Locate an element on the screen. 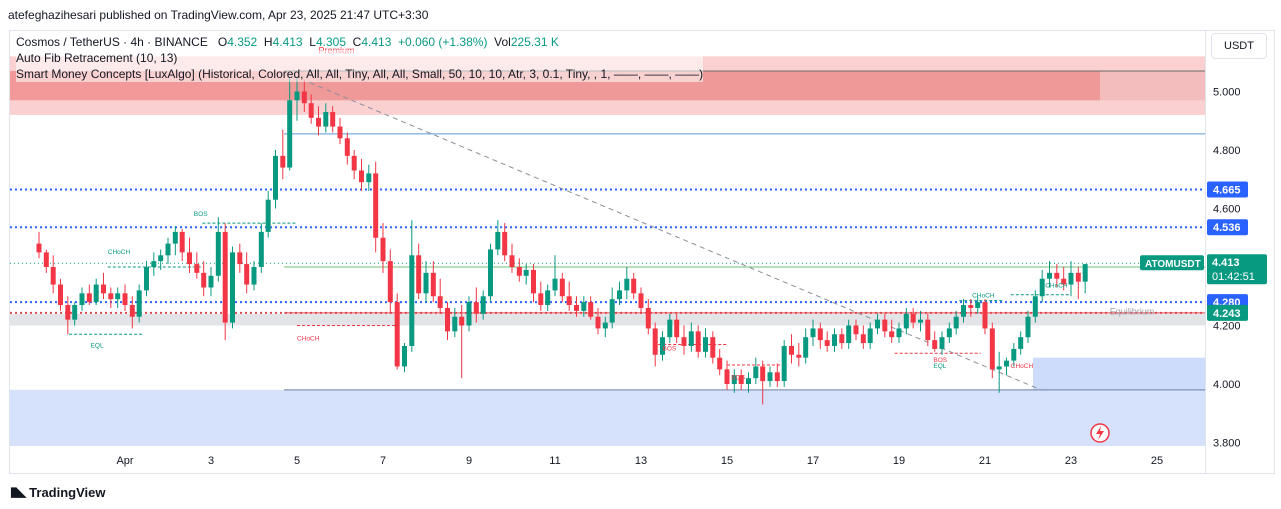 This screenshot has height=509, width=1281. last-price-value: 4.413 is located at coordinates (1226, 263).